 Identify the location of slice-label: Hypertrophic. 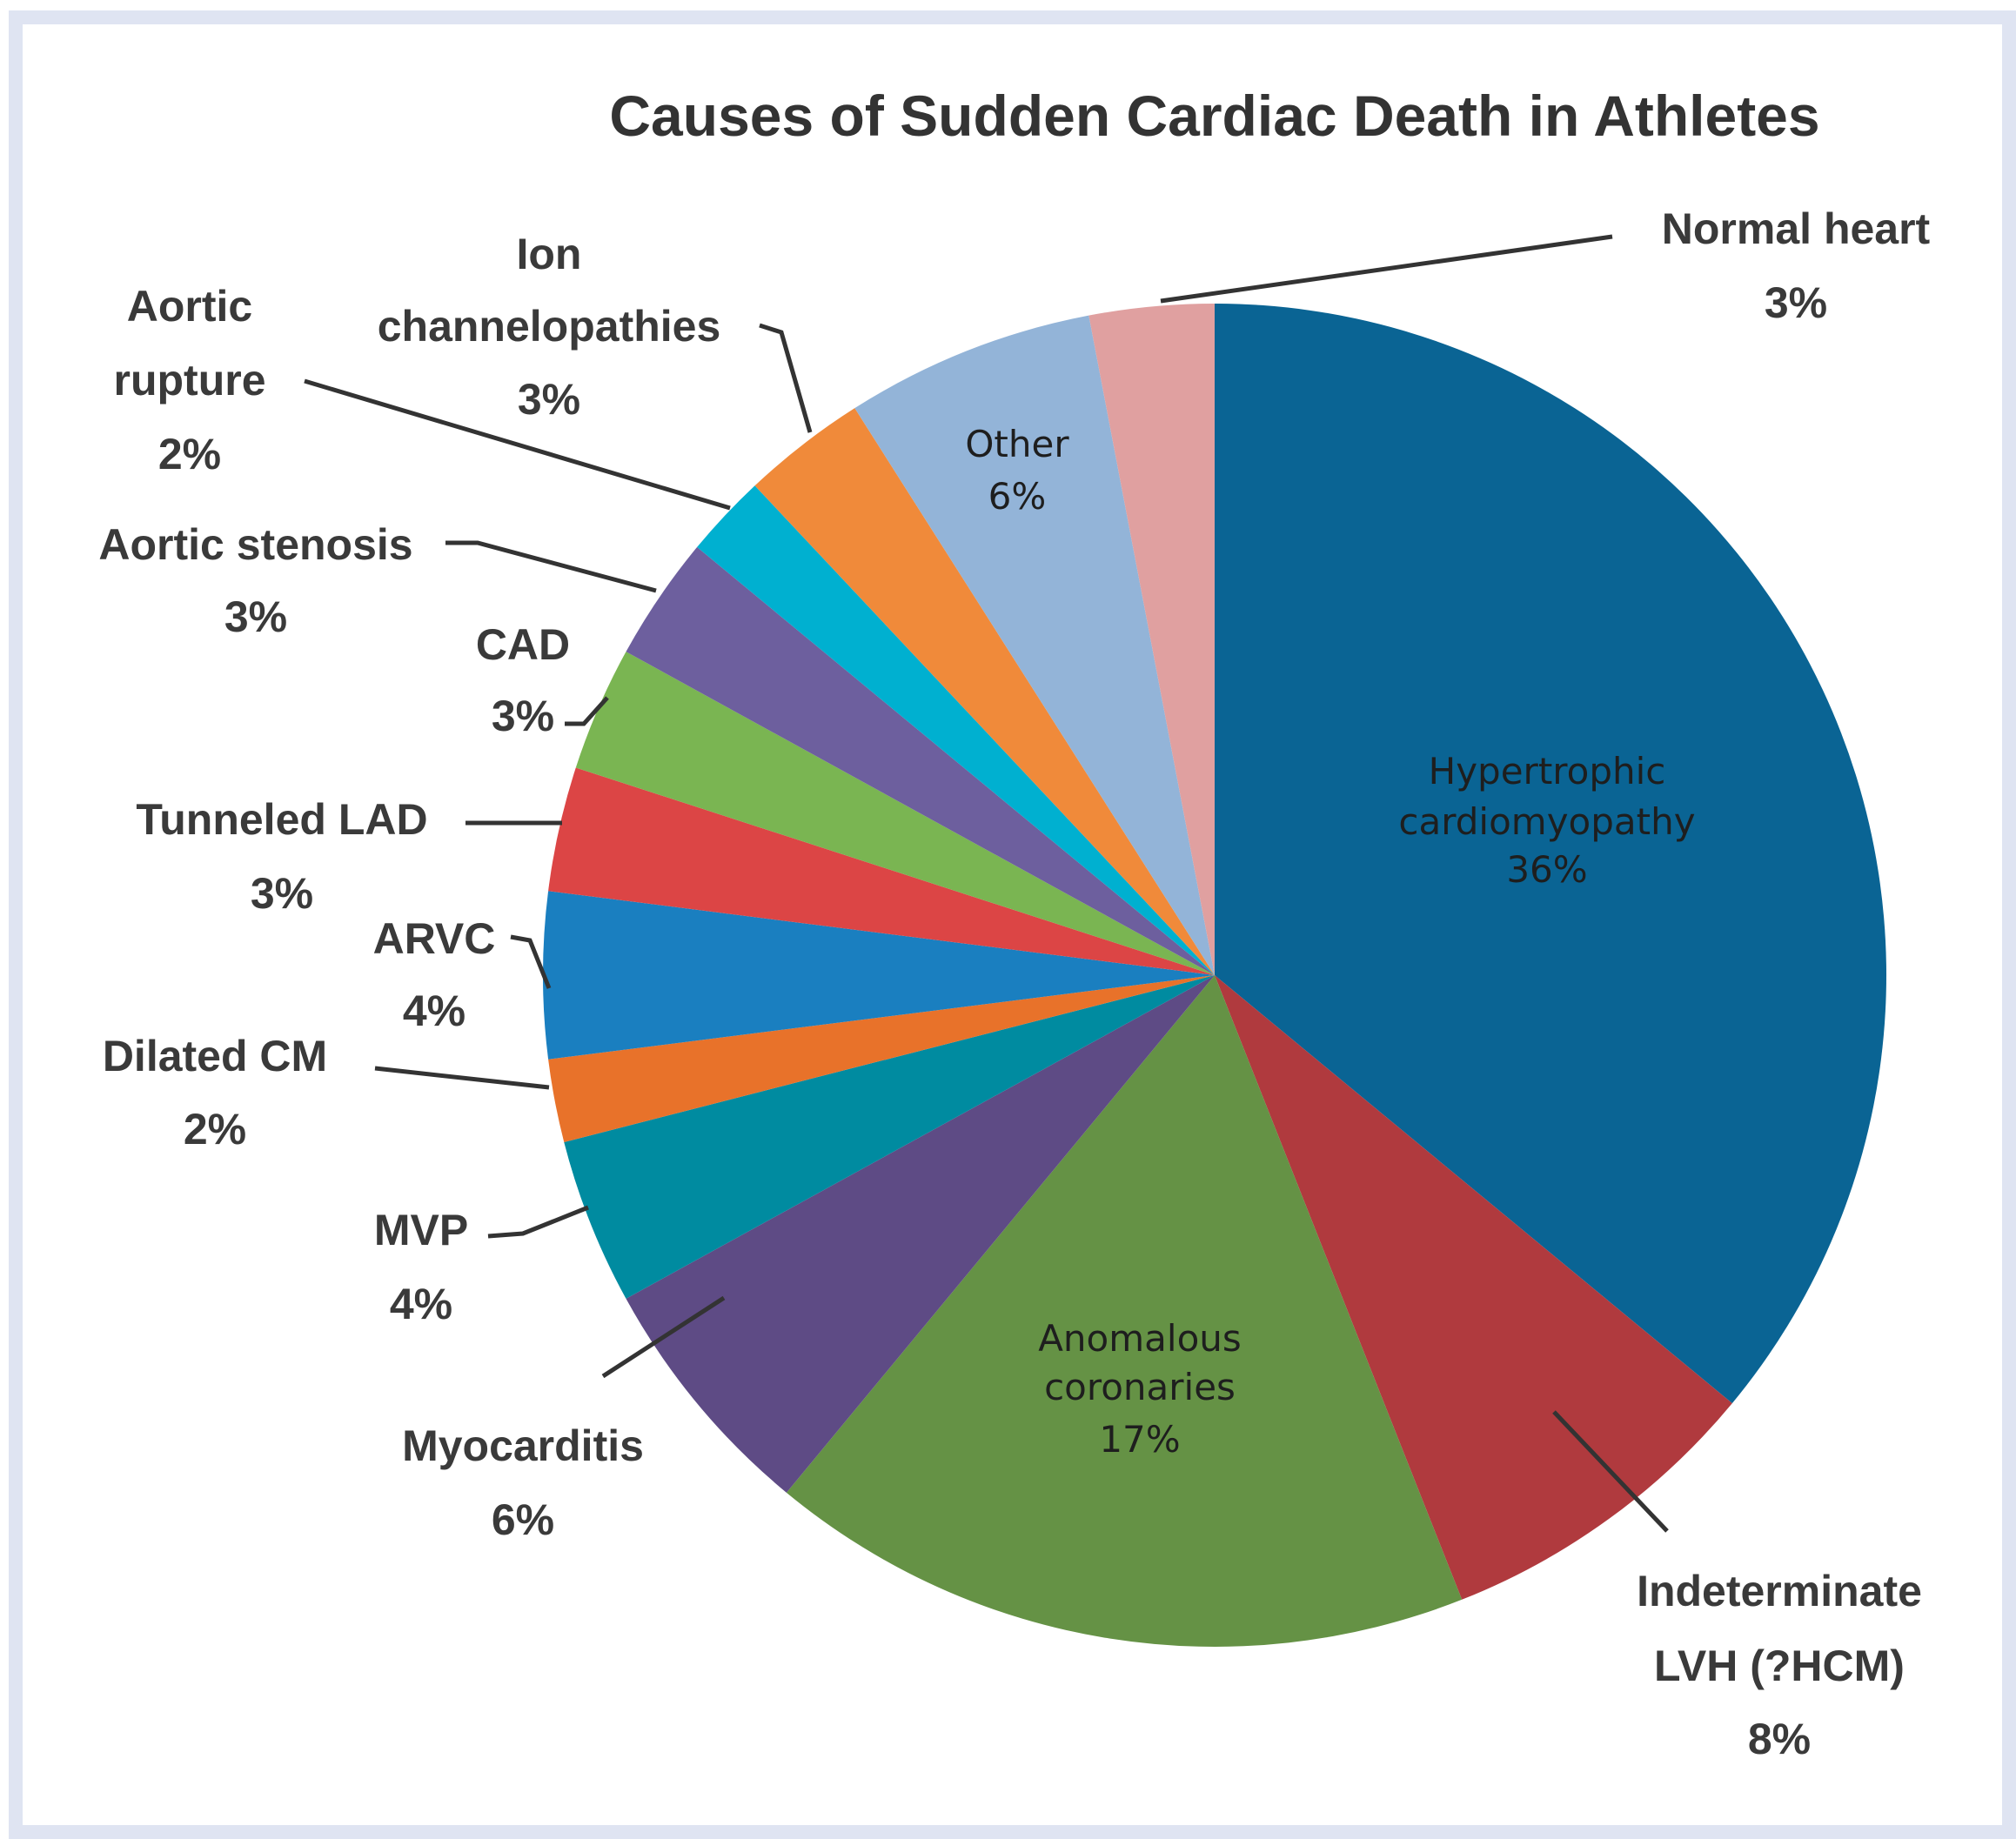
(1547, 771).